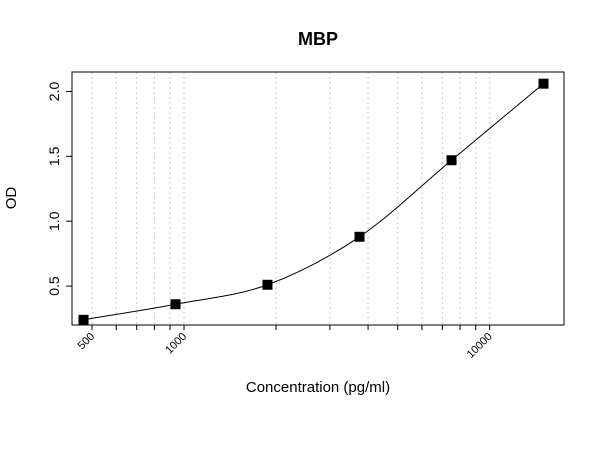 The image size is (600, 450). Describe the element at coordinates (480, 346) in the screenshot. I see `x-tick-label: 10000` at that location.